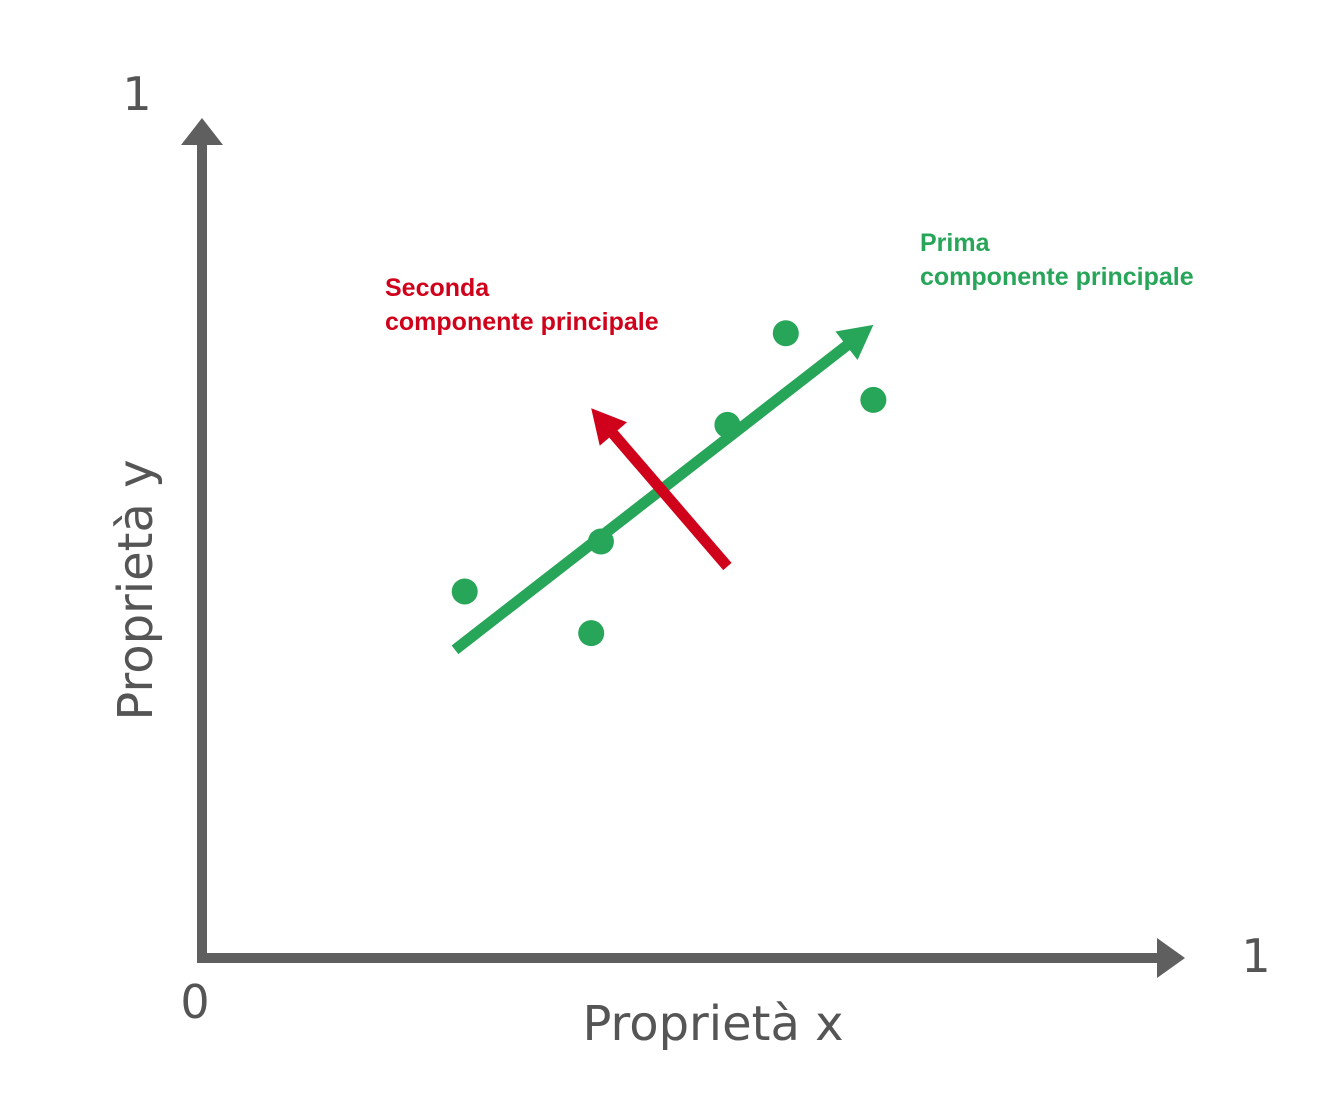  I want to click on y-axis-title: Proprietà y, so click(136, 589).